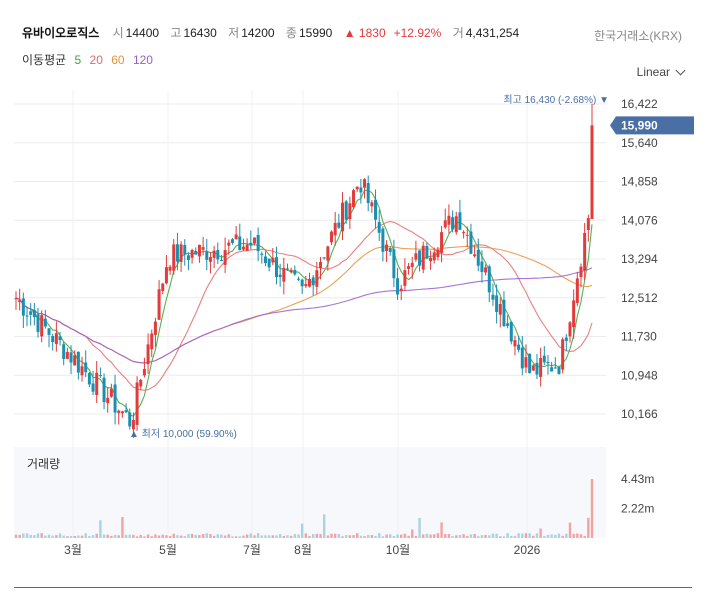 The image size is (706, 598). I want to click on change-up-icon: ▲, so click(349, 33).